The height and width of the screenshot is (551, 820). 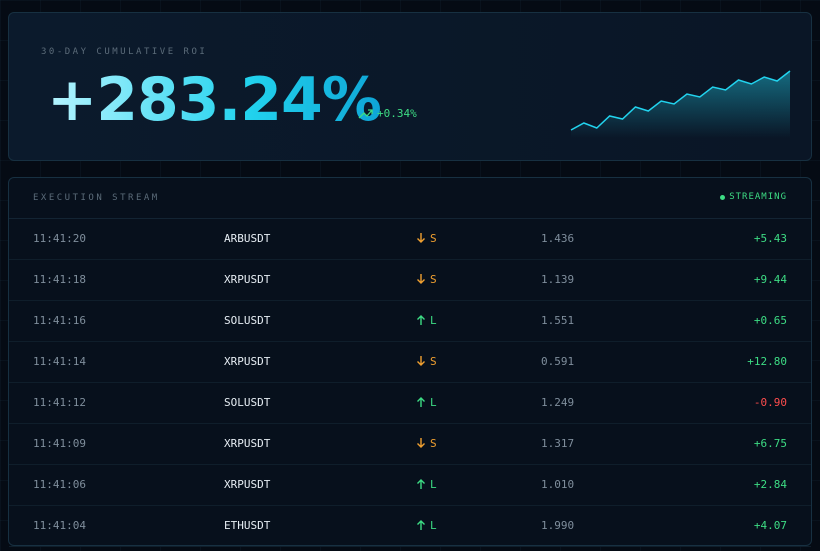 I want to click on pnl: -0.90, so click(x=770, y=402).